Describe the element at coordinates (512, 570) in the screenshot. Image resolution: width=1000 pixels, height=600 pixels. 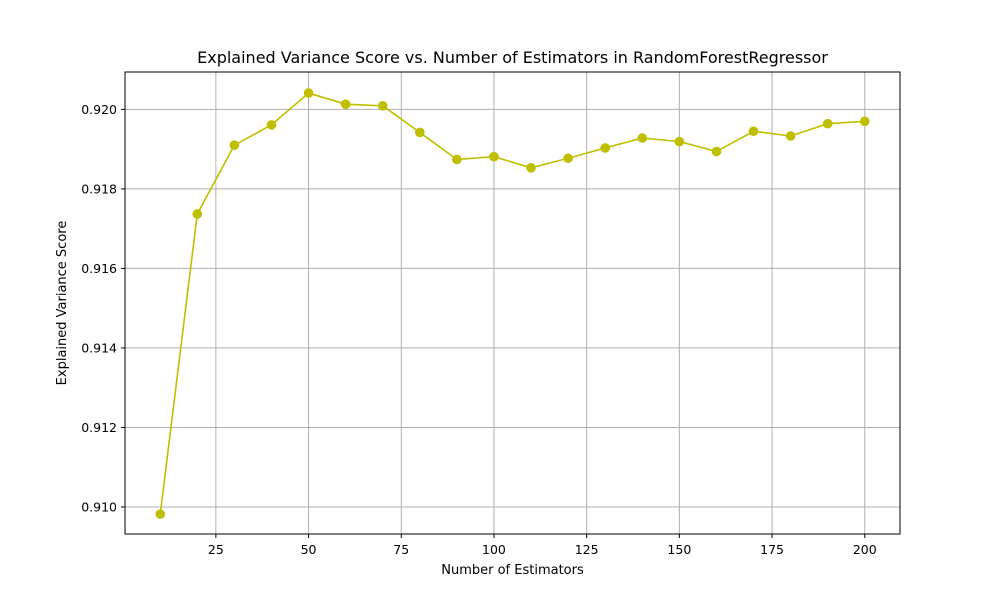
I see `x-axis-label: Number of Estimators` at that location.